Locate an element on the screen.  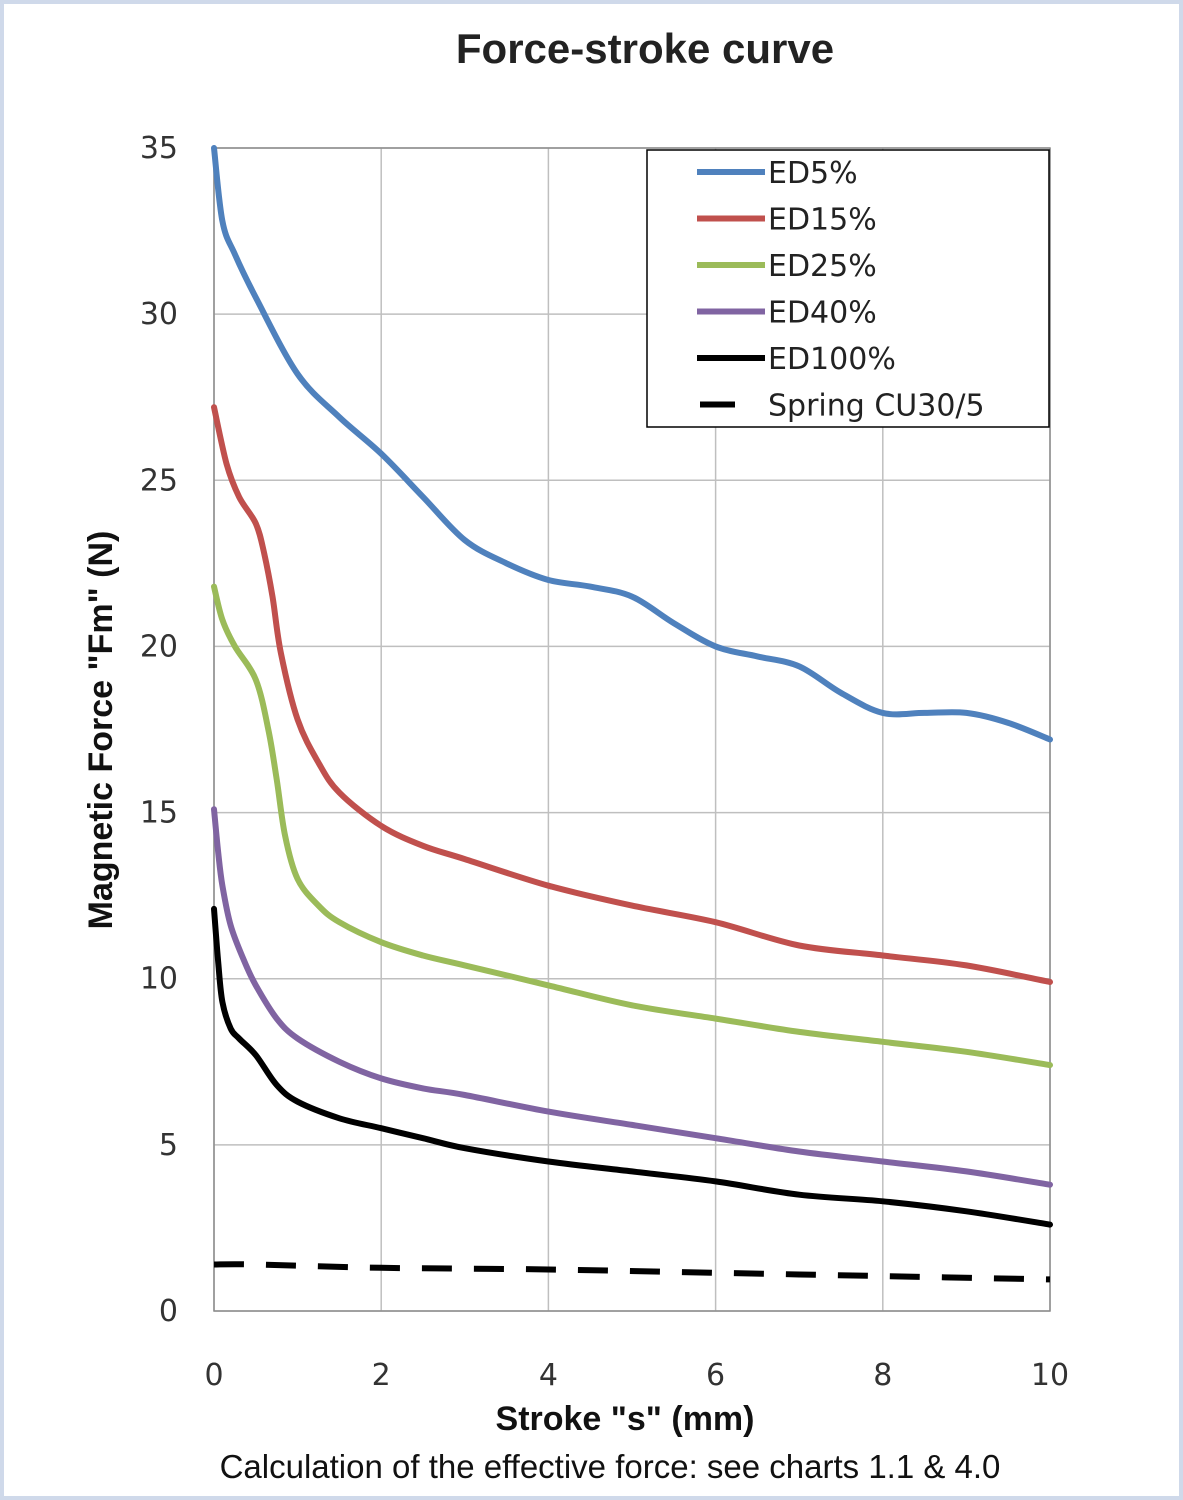
legend-entry-label: Spring CU30/5 is located at coordinates (876, 406).